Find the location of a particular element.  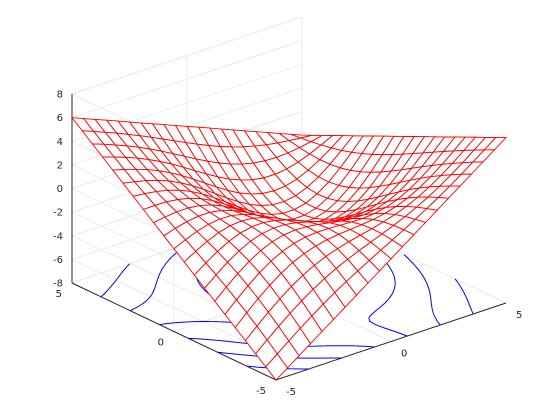

z-tick-label: 2 is located at coordinates (60, 165).